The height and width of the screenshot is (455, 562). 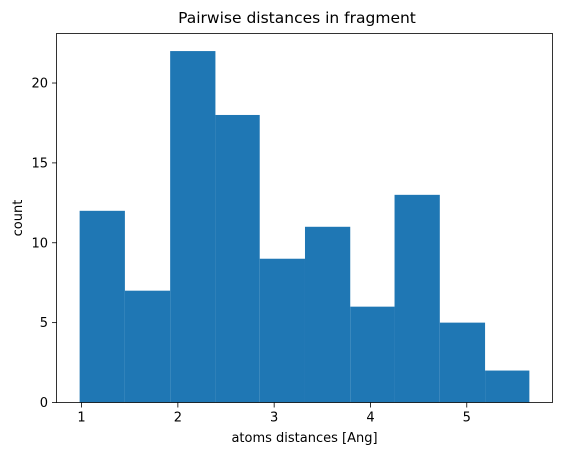 What do you see at coordinates (81, 418) in the screenshot?
I see `x-tick-label: 1` at bounding box center [81, 418].